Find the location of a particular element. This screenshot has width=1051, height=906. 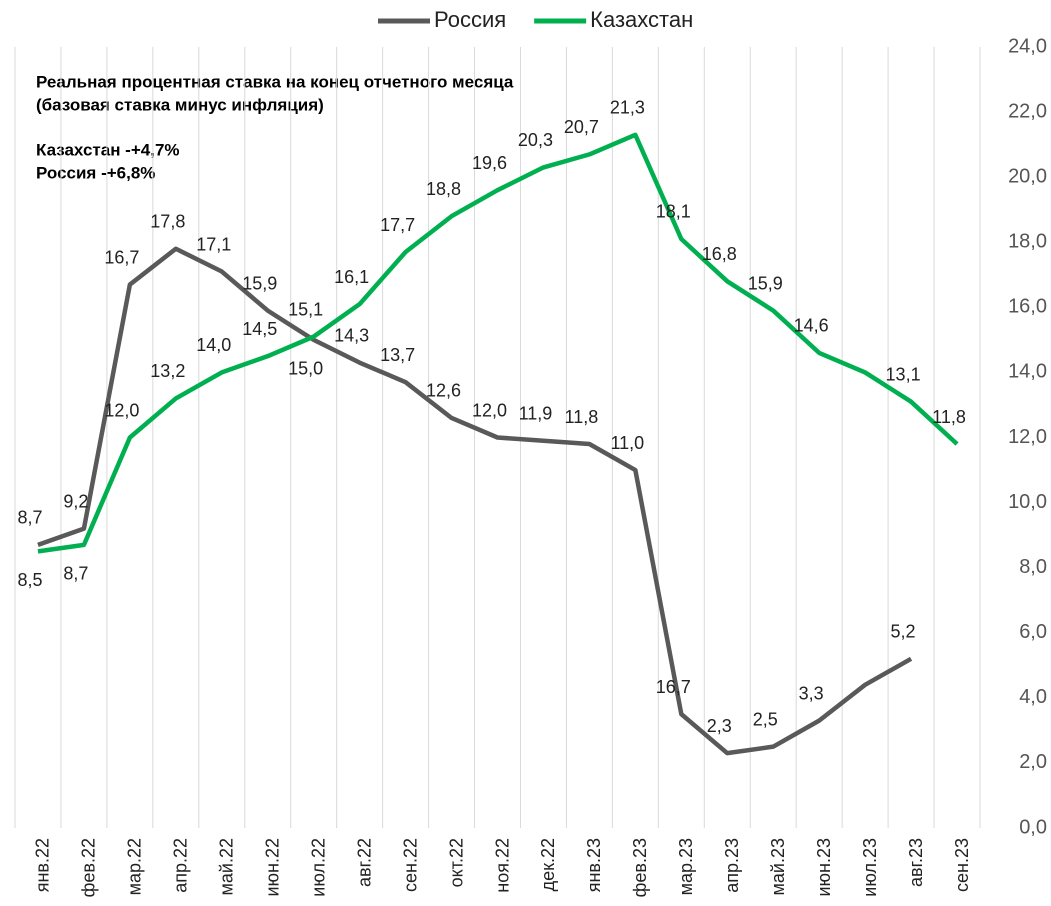

data-label: 11,9 is located at coordinates (536, 414).